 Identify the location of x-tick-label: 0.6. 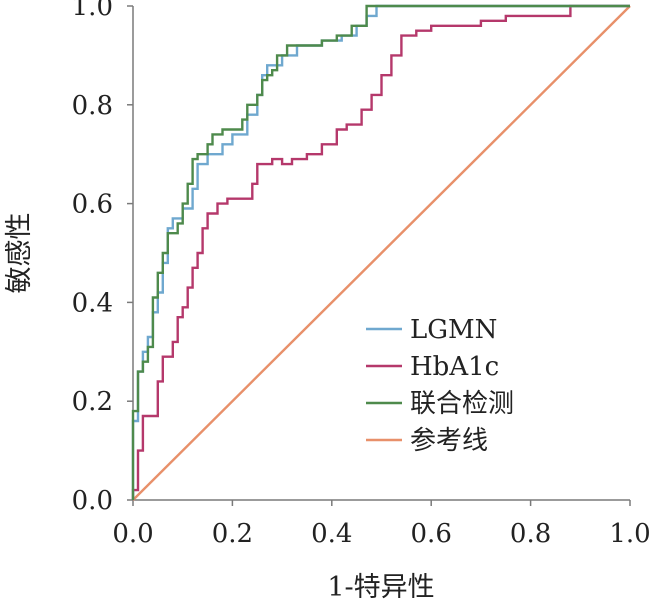
(431, 534).